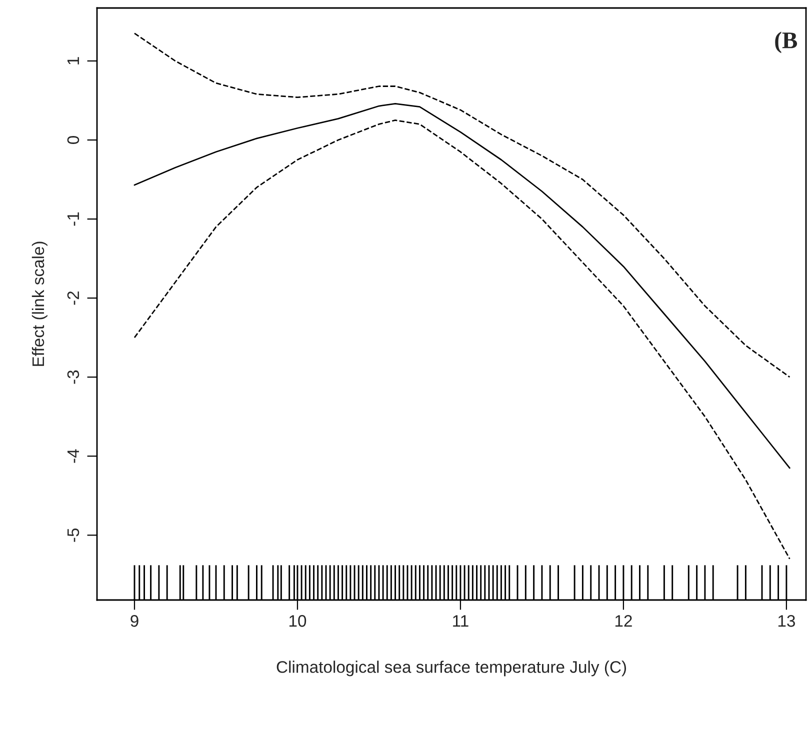 The width and height of the screenshot is (811, 748). Describe the element at coordinates (623, 621) in the screenshot. I see `x-tick-label: 12` at that location.